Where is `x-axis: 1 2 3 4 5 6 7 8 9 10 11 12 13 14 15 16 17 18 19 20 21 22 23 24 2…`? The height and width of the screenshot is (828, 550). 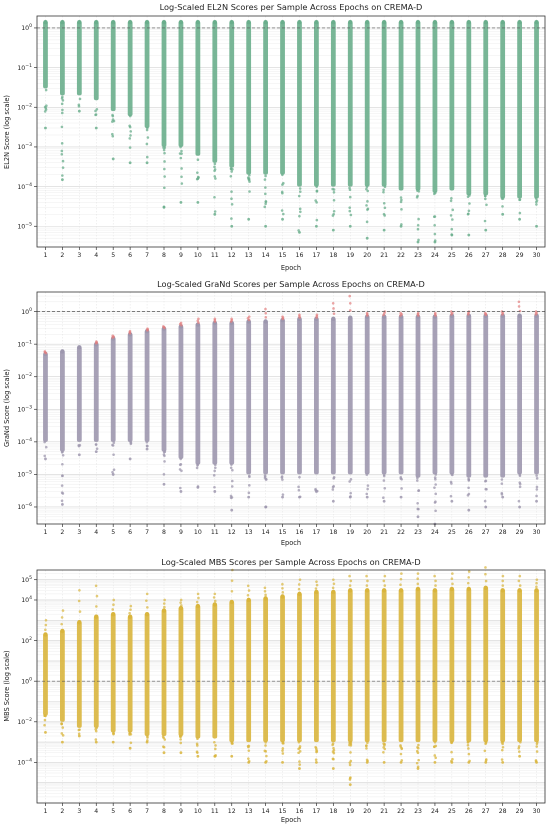 x-axis: 1 2 3 4 5 6 7 8 9 10 11 12 13 14 15 16 17 18 19 20 21 22 23 24 2… is located at coordinates (292, 253).